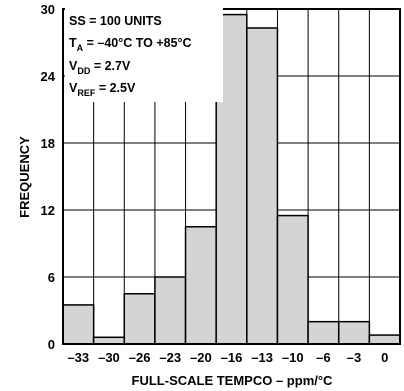  I want to click on y-tick-label: 18, so click(48, 143).